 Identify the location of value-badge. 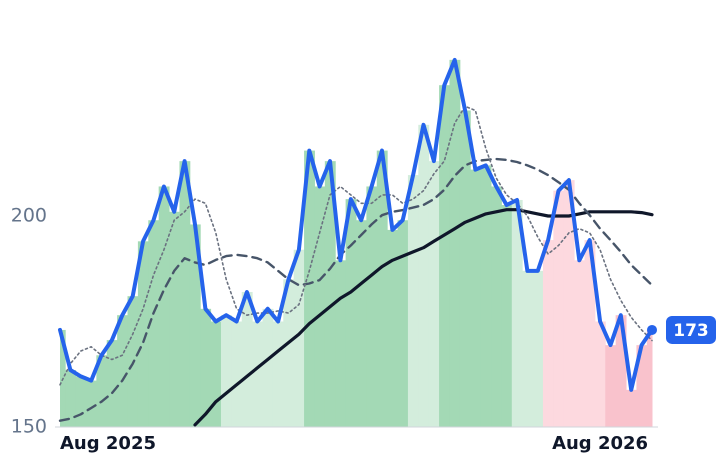
(691, 329).